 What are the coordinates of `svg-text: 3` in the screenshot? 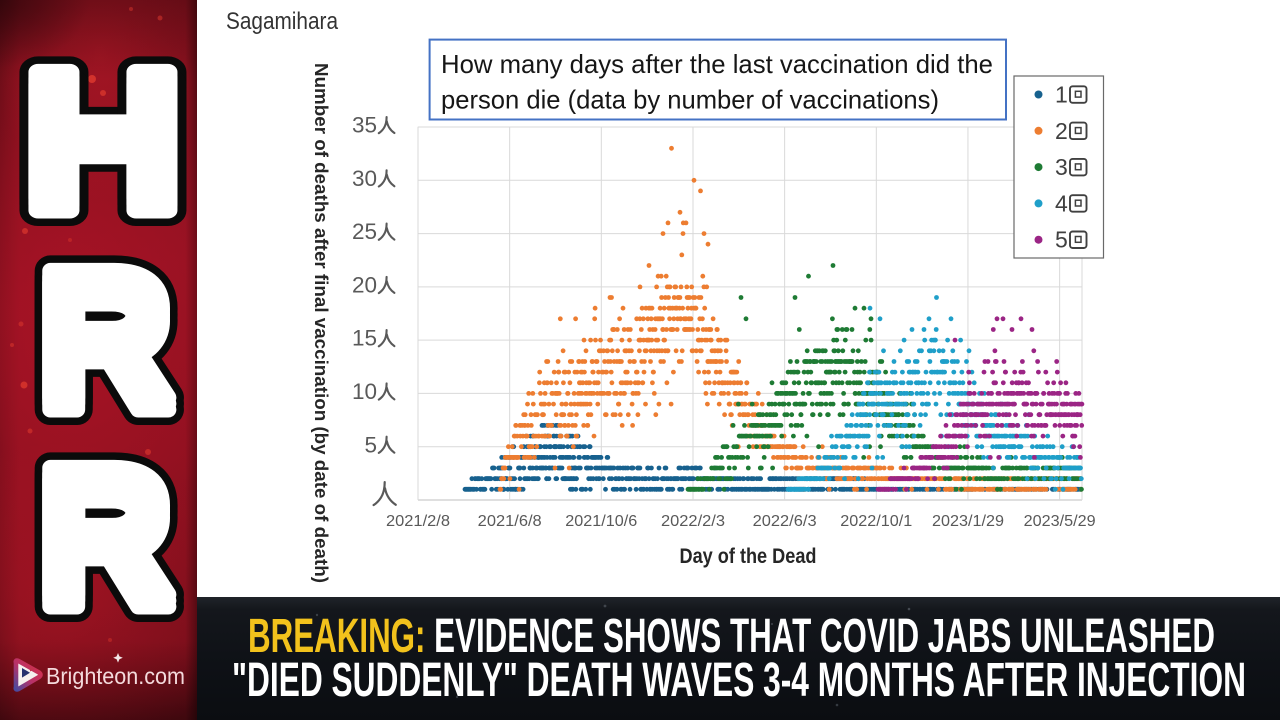 It's located at (1061, 167).